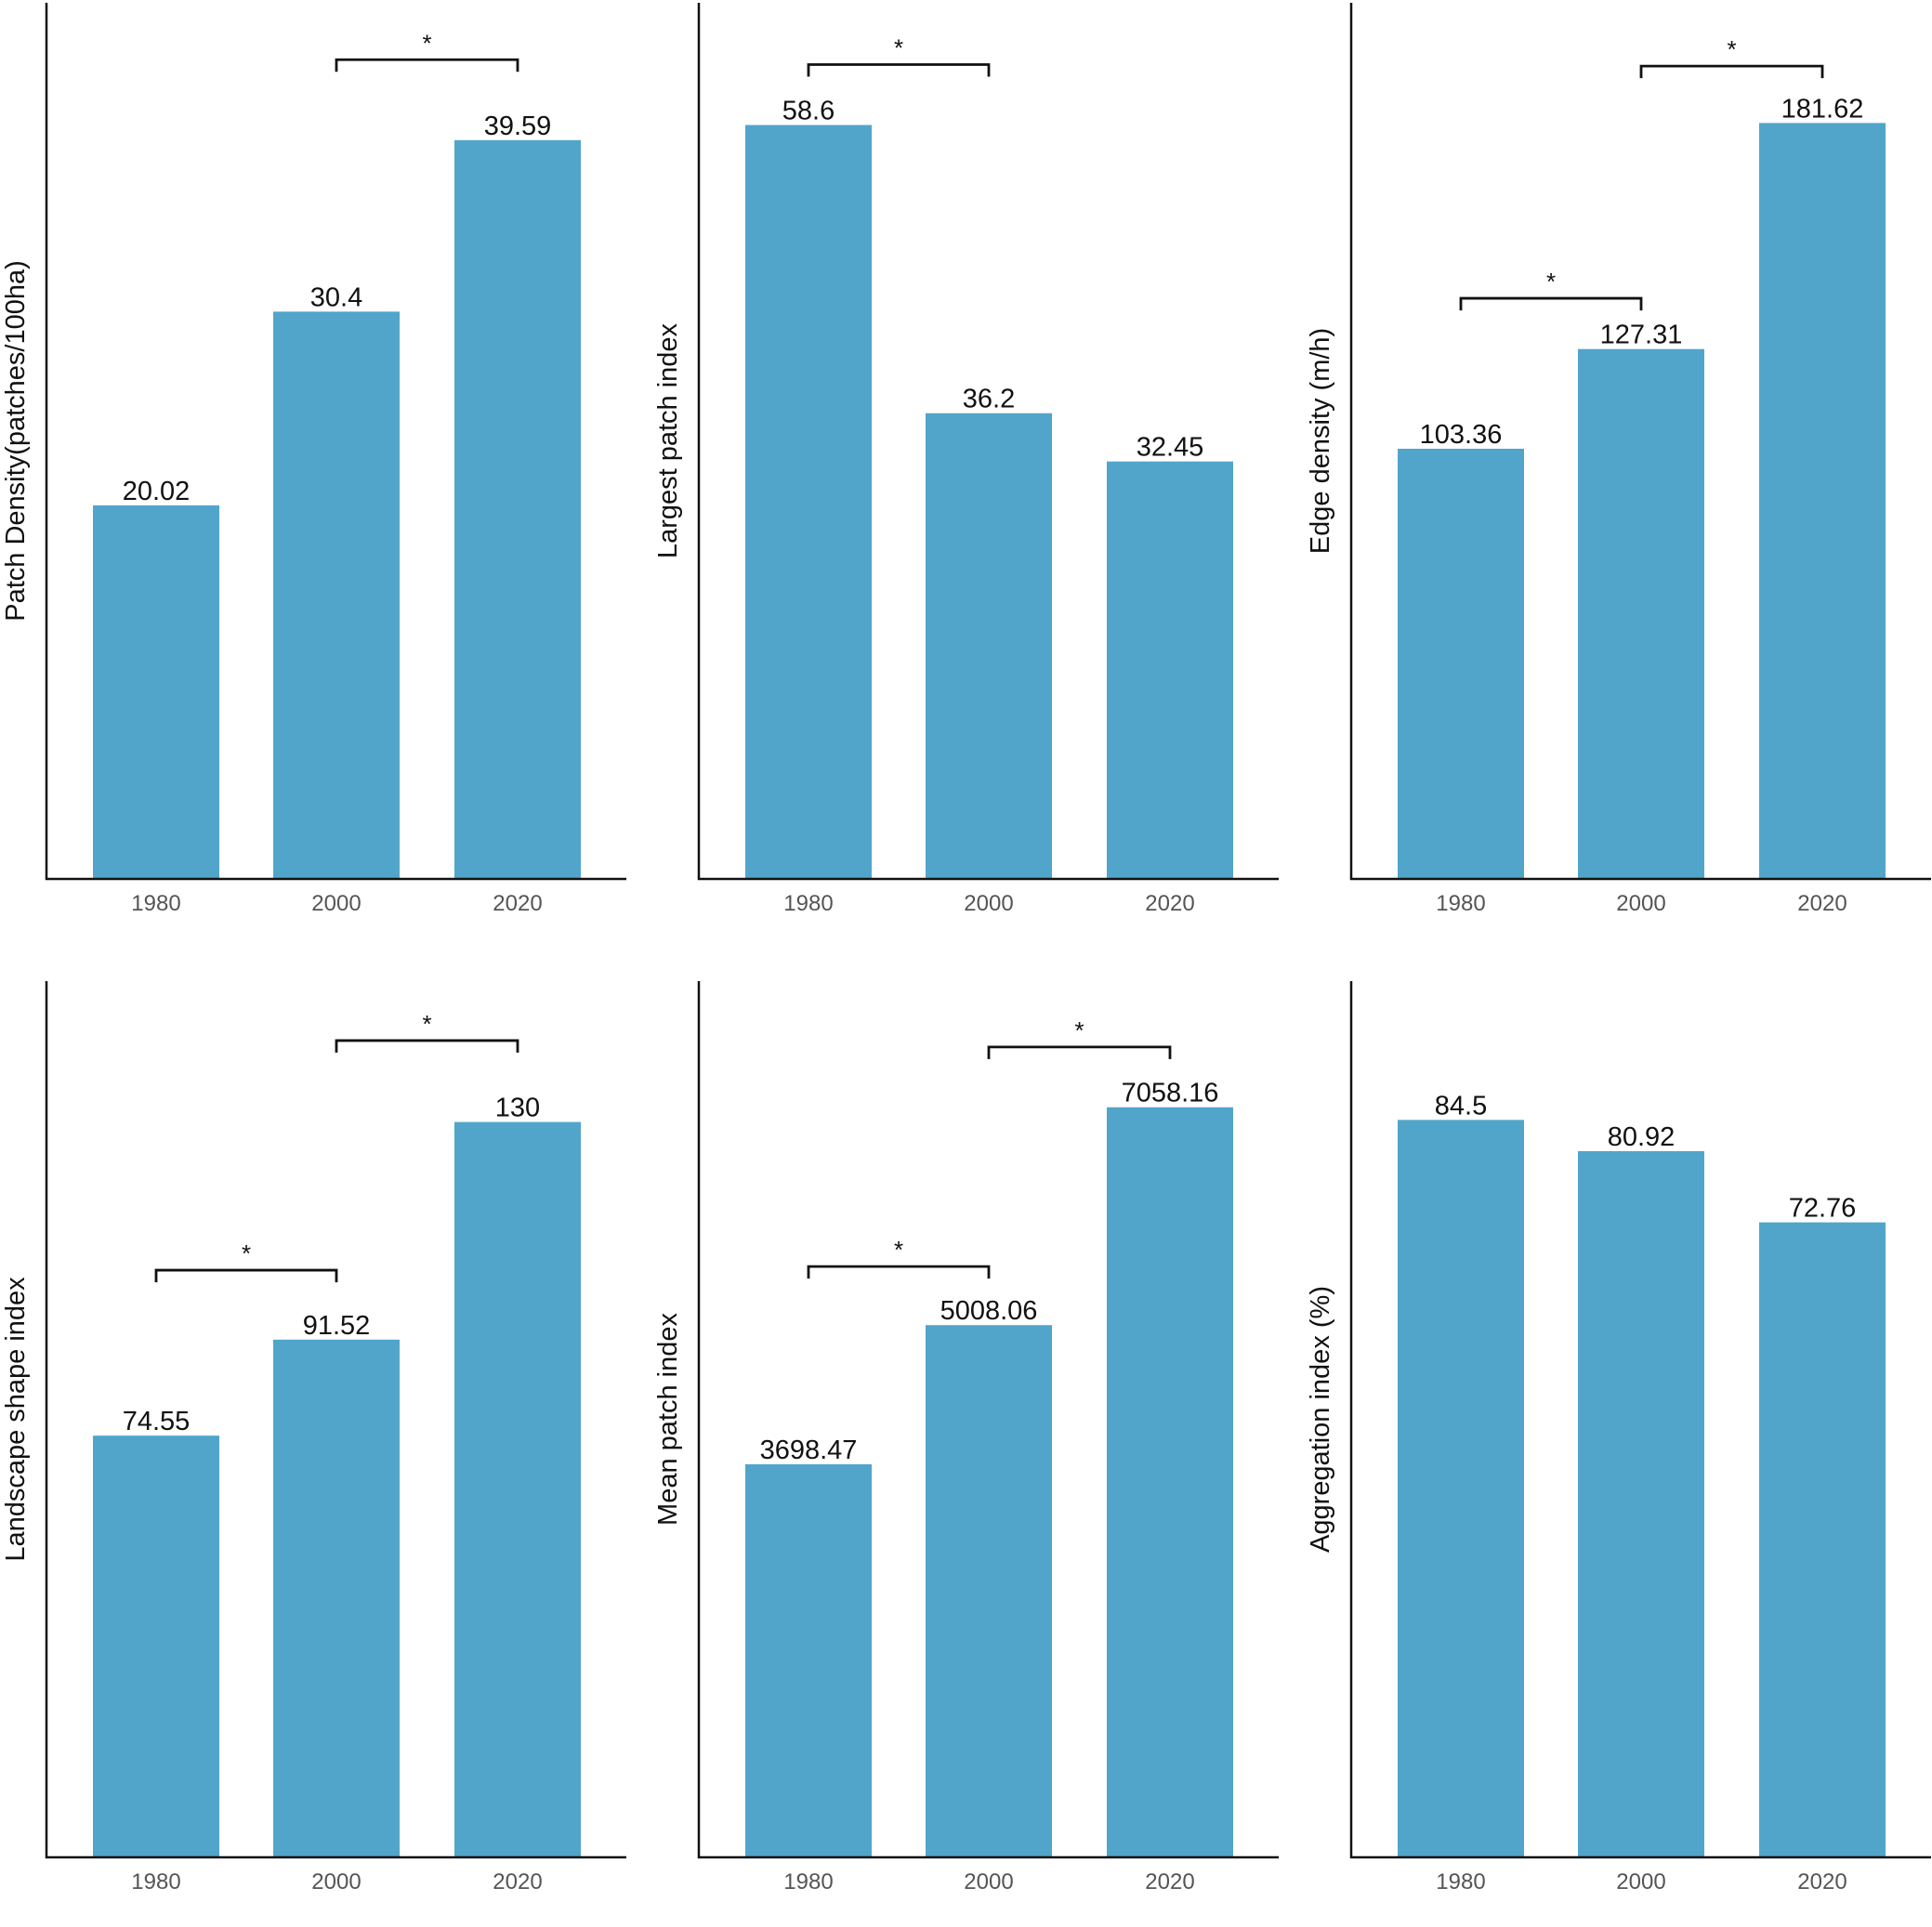  Describe the element at coordinates (989, 399) in the screenshot. I see `value-label-2000: 36.2` at that location.